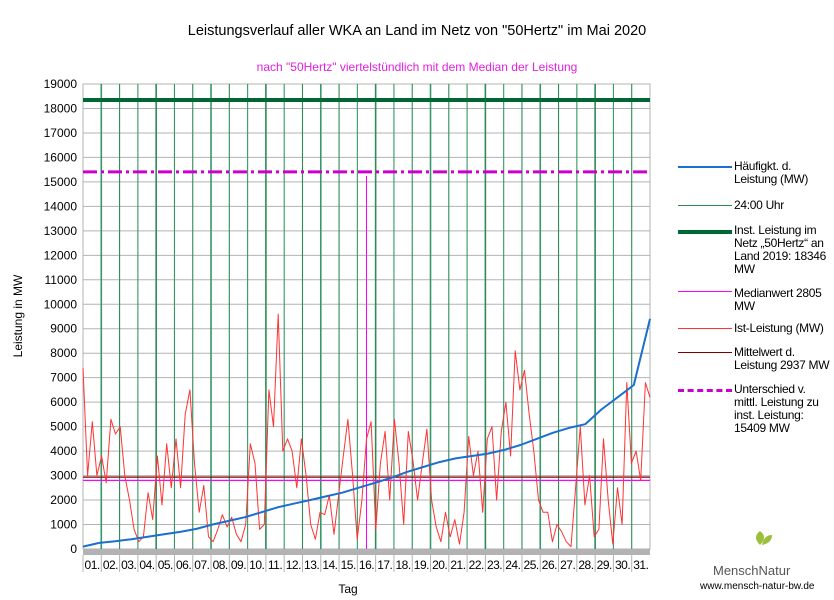 The width and height of the screenshot is (834, 600). What do you see at coordinates (61, 231) in the screenshot?
I see `y-tick-label: 13000` at bounding box center [61, 231].